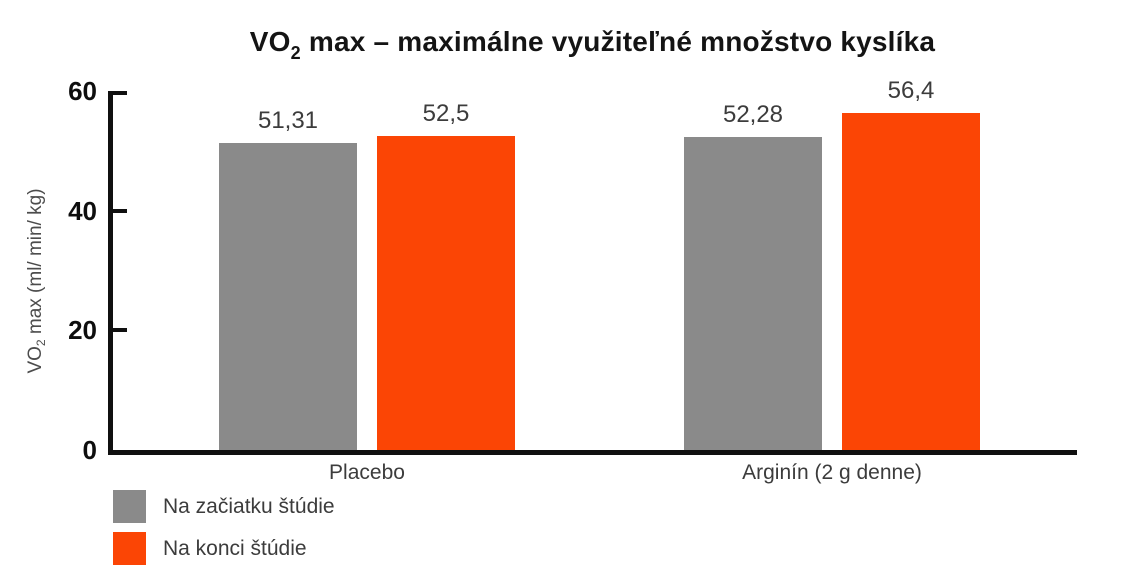 The height and width of the screenshot is (588, 1124). Describe the element at coordinates (235, 548) in the screenshot. I see `legend-label: Na konci štúdie` at that location.